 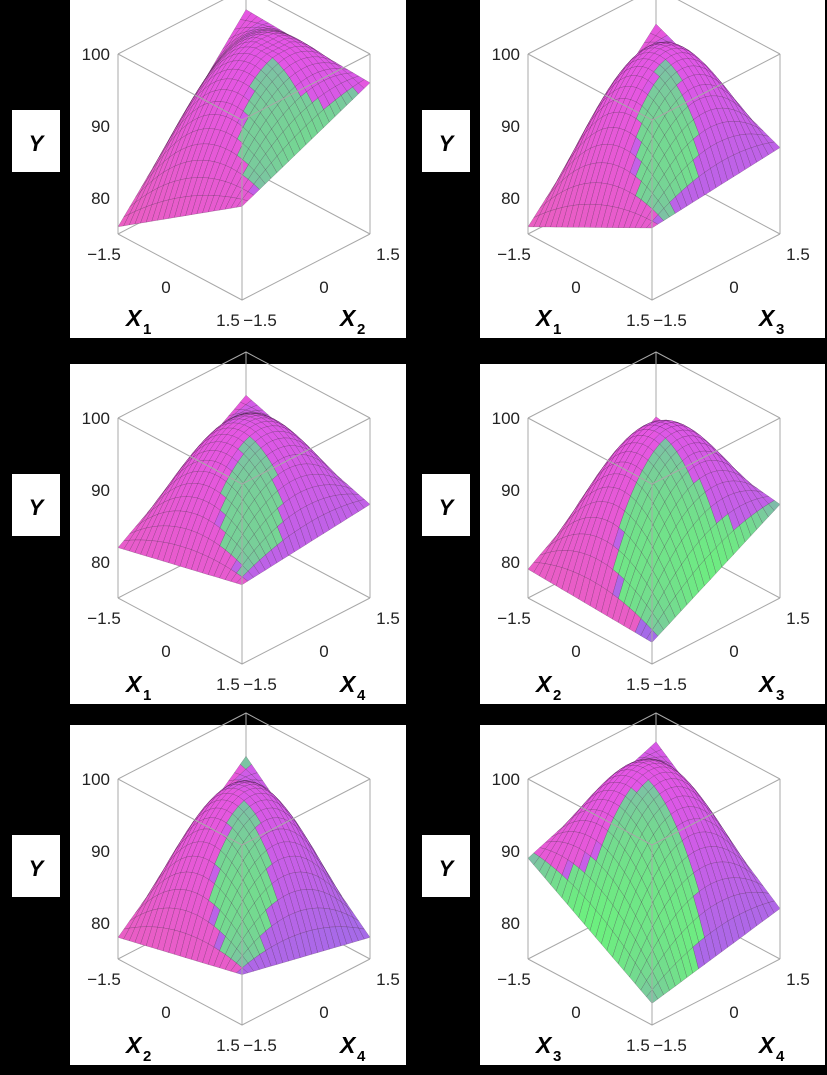 I want to click on y-axis-subscript: 2, so click(x=361, y=329).